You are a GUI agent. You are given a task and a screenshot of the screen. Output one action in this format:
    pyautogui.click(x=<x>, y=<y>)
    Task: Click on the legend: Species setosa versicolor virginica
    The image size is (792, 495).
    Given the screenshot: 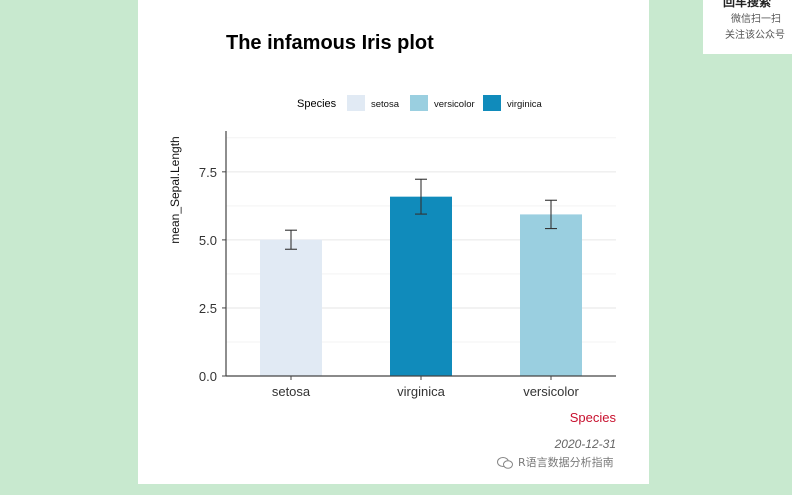 What is the action you would take?
    pyautogui.click(x=420, y=103)
    